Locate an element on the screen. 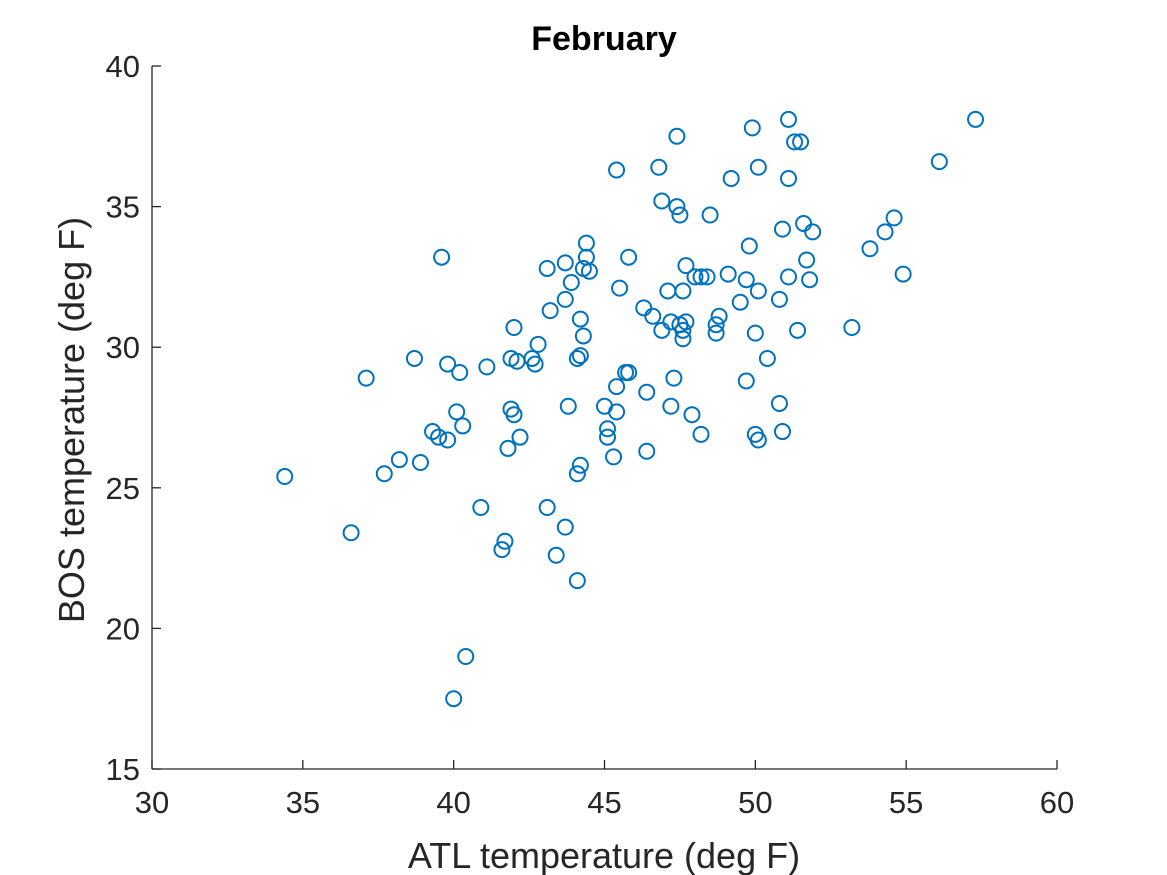  x-tick-label: 40 is located at coordinates (453, 802).